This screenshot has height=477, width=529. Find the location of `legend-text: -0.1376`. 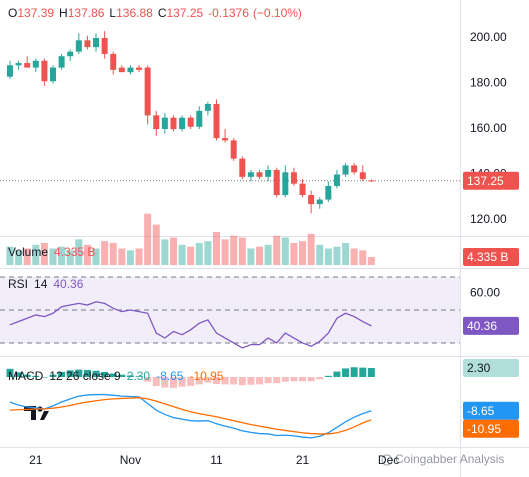

legend-text: -0.1376 is located at coordinates (228, 13).